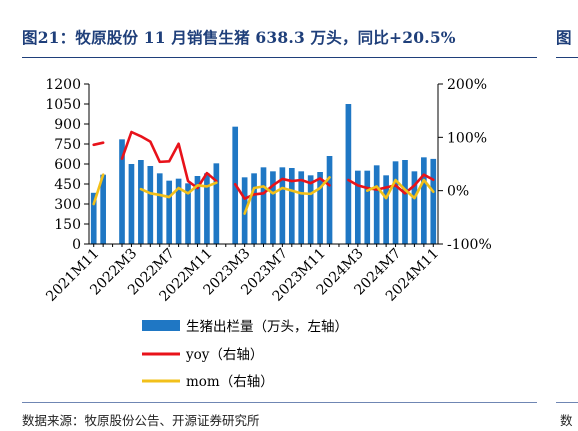 Image resolution: width=578 pixels, height=431 pixels. What do you see at coordinates (67, 125) in the screenshot?
I see `y-left-tick-label-900: 900` at bounding box center [67, 125].